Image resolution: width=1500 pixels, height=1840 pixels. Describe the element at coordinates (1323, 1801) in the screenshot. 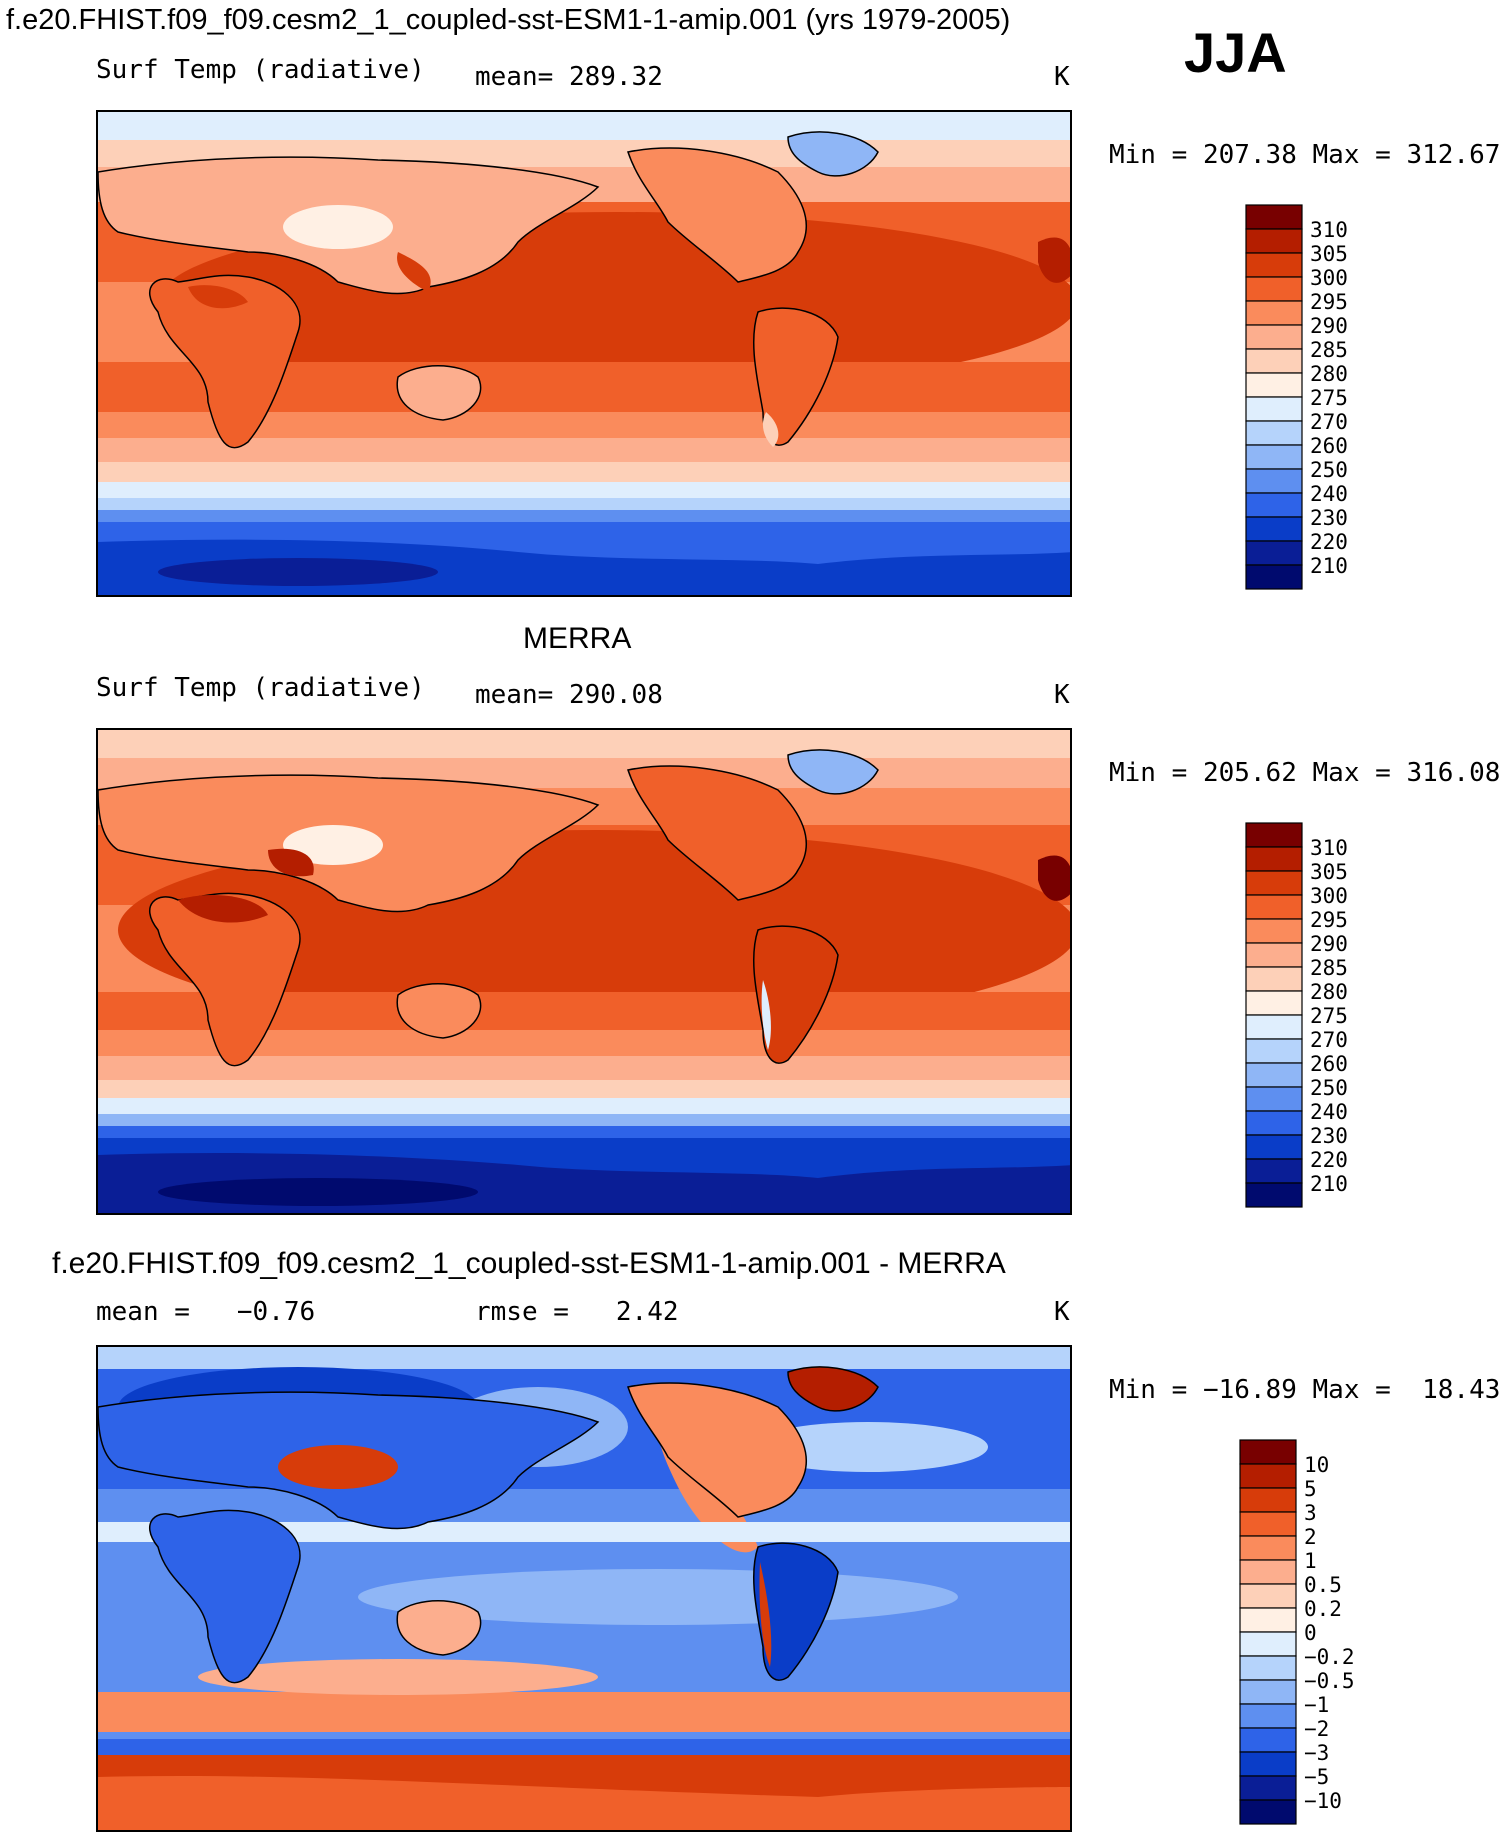

I see `colorbar-tick-label: −10` at that location.